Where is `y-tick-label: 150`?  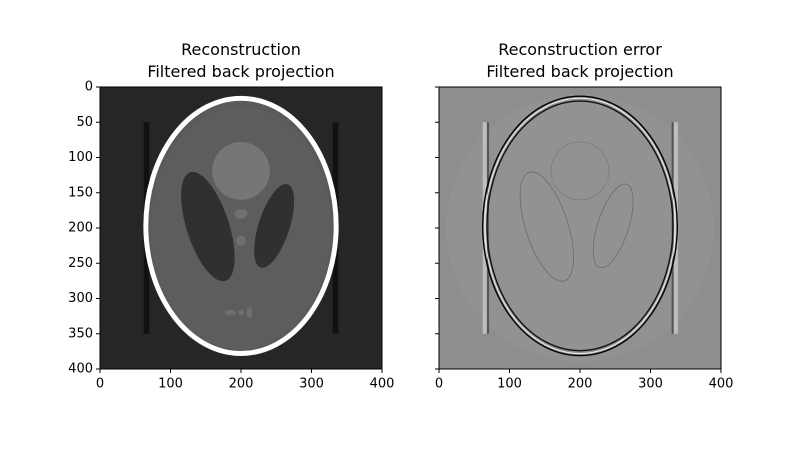
y-tick-label: 150 is located at coordinates (80, 192).